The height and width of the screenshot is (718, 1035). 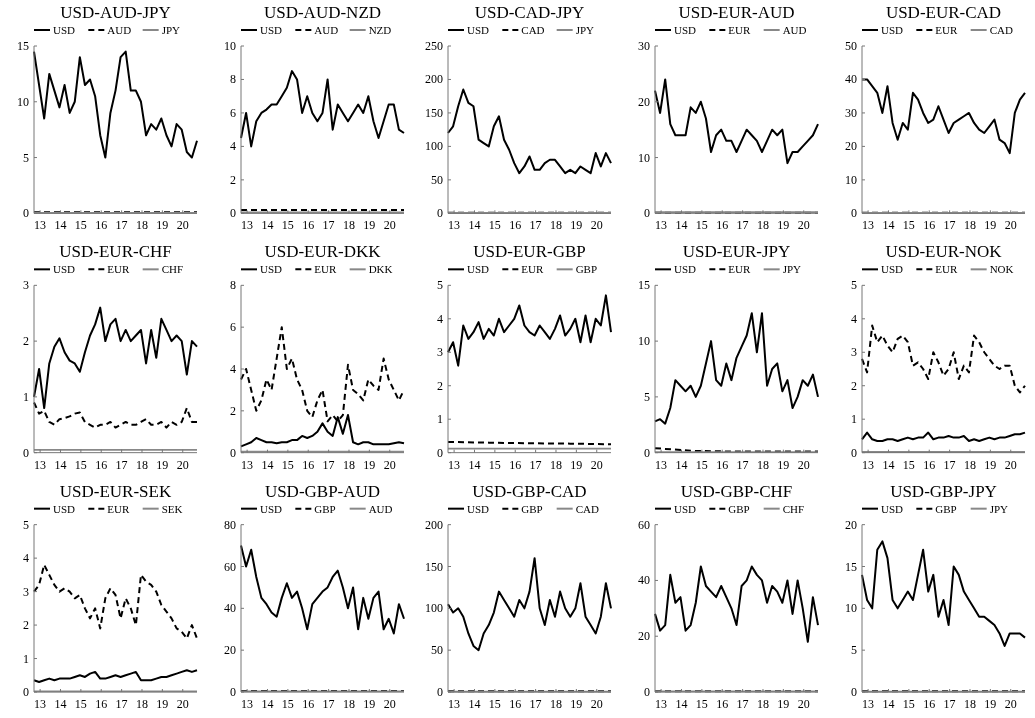 I want to click on y-tick-label: 60, so click(x=230, y=566).